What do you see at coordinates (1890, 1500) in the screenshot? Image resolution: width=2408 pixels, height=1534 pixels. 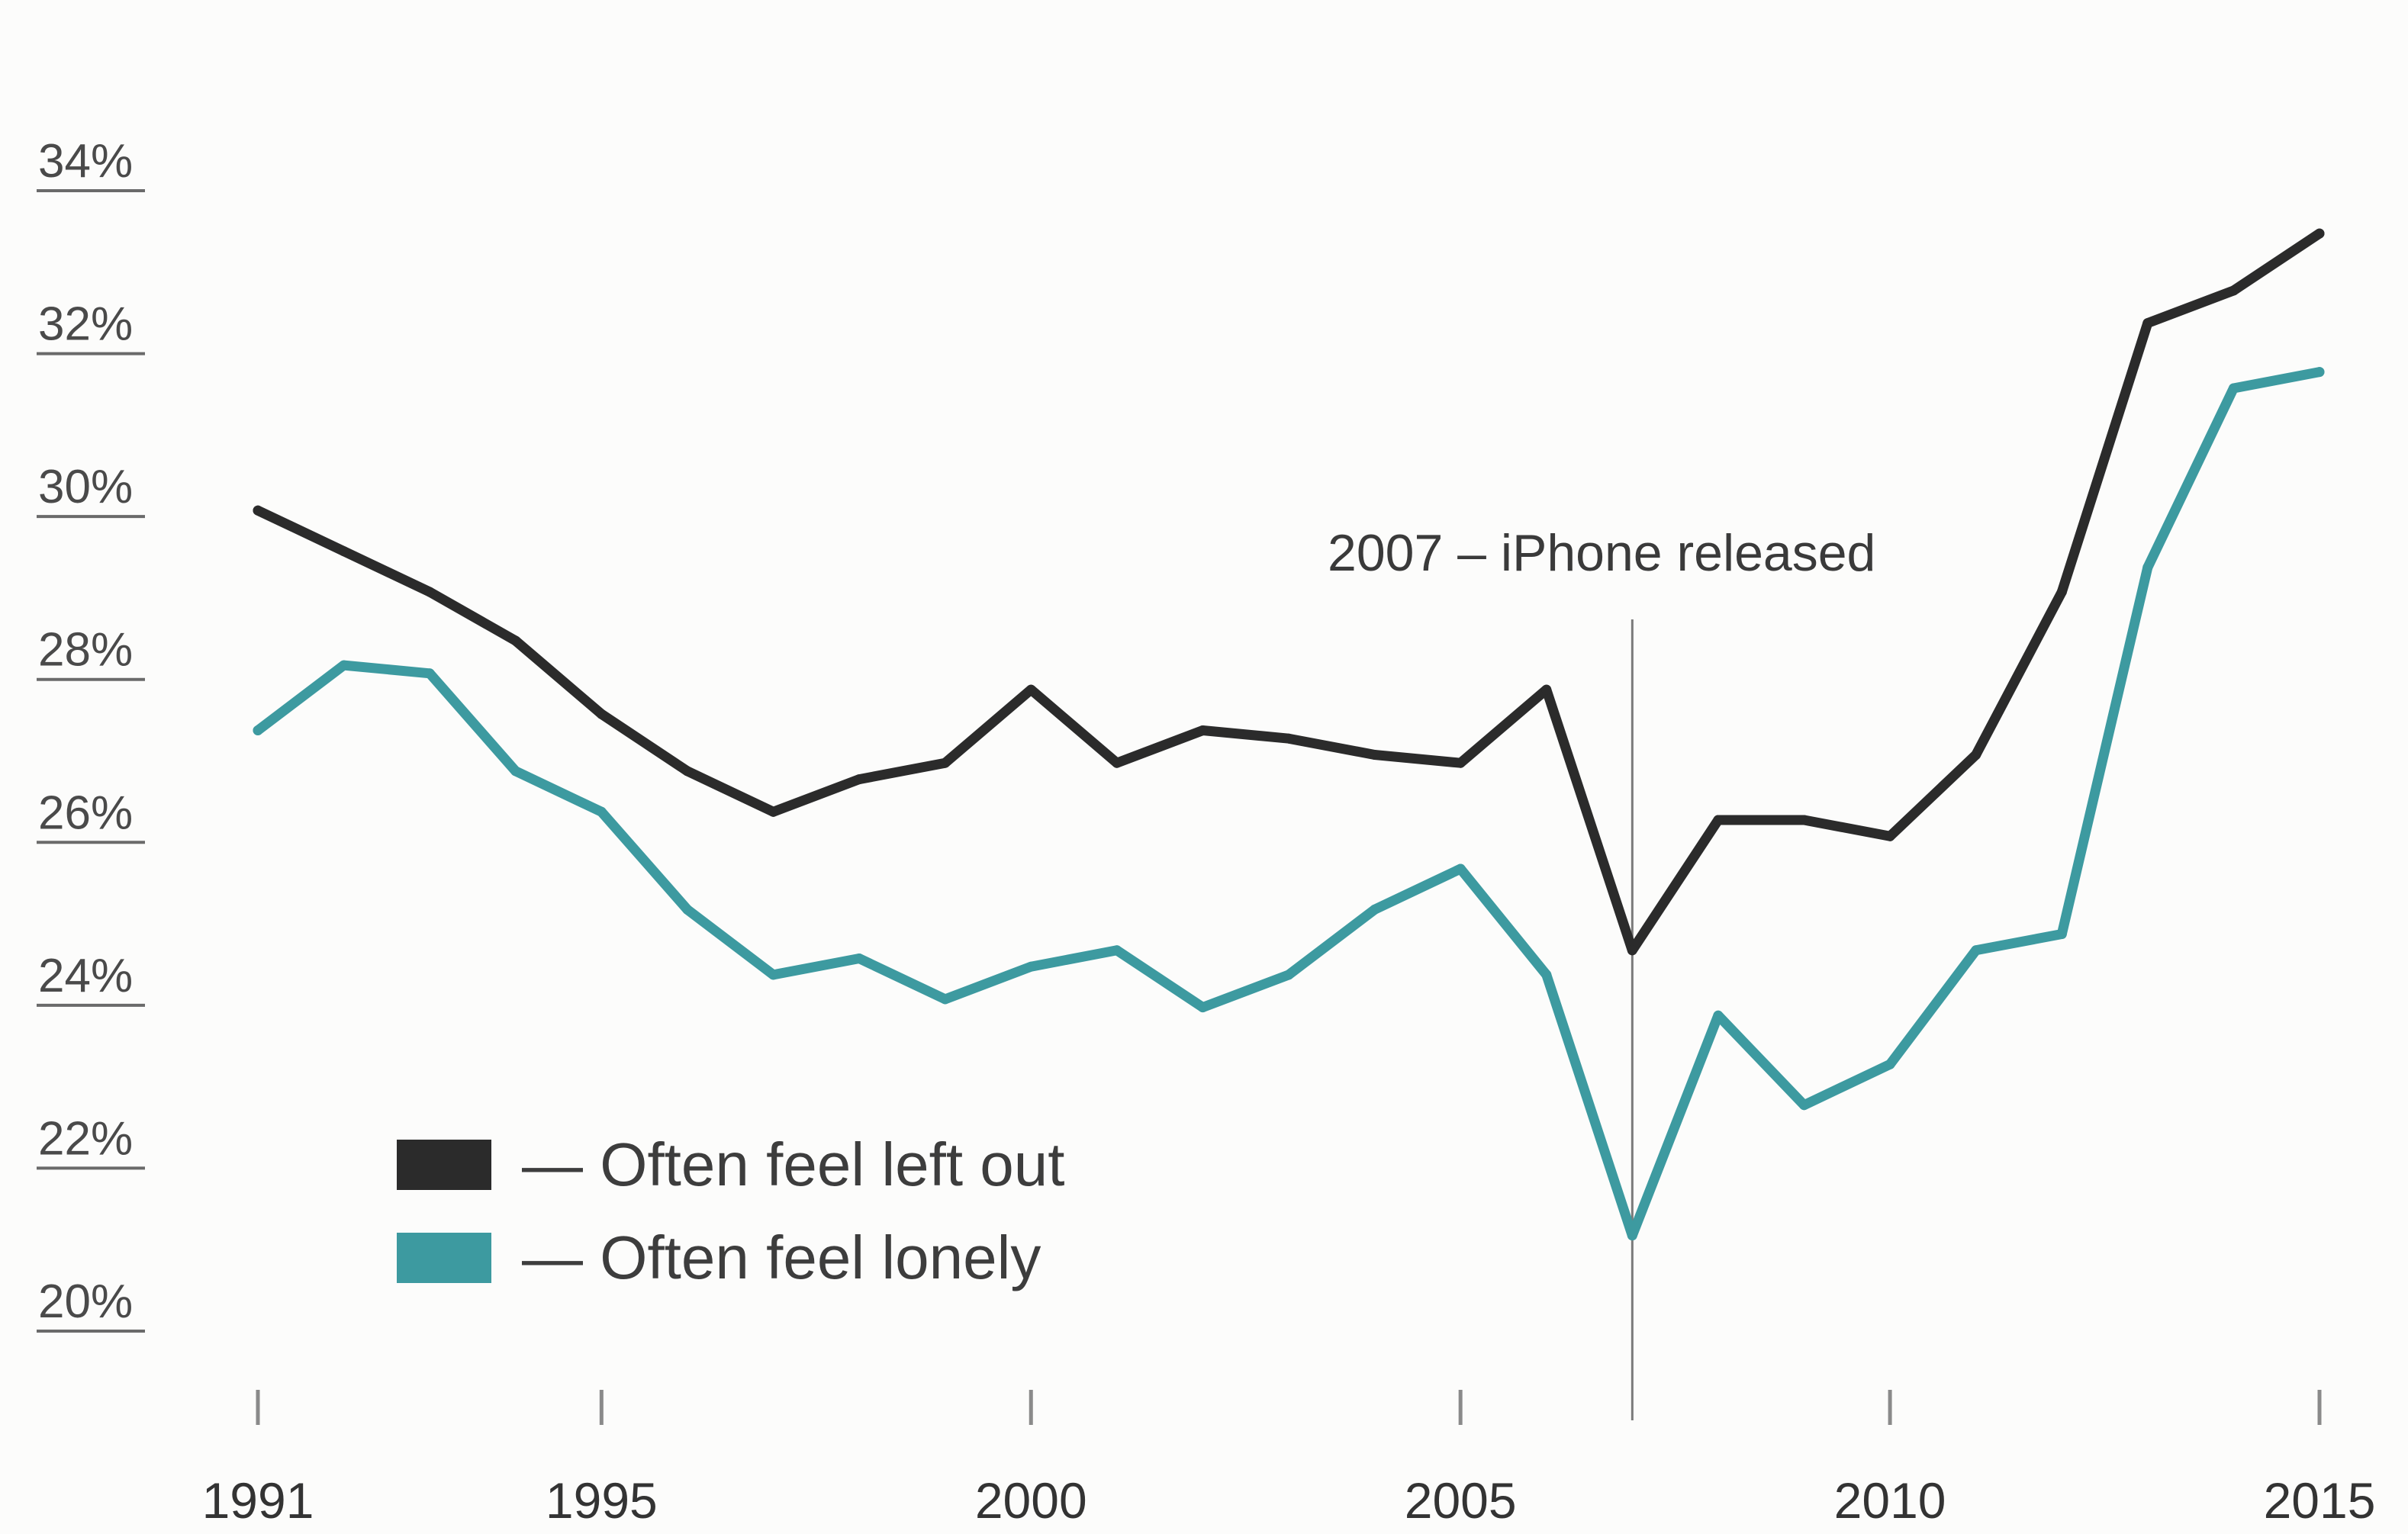 I see `x-tick-label: 2010` at bounding box center [1890, 1500].